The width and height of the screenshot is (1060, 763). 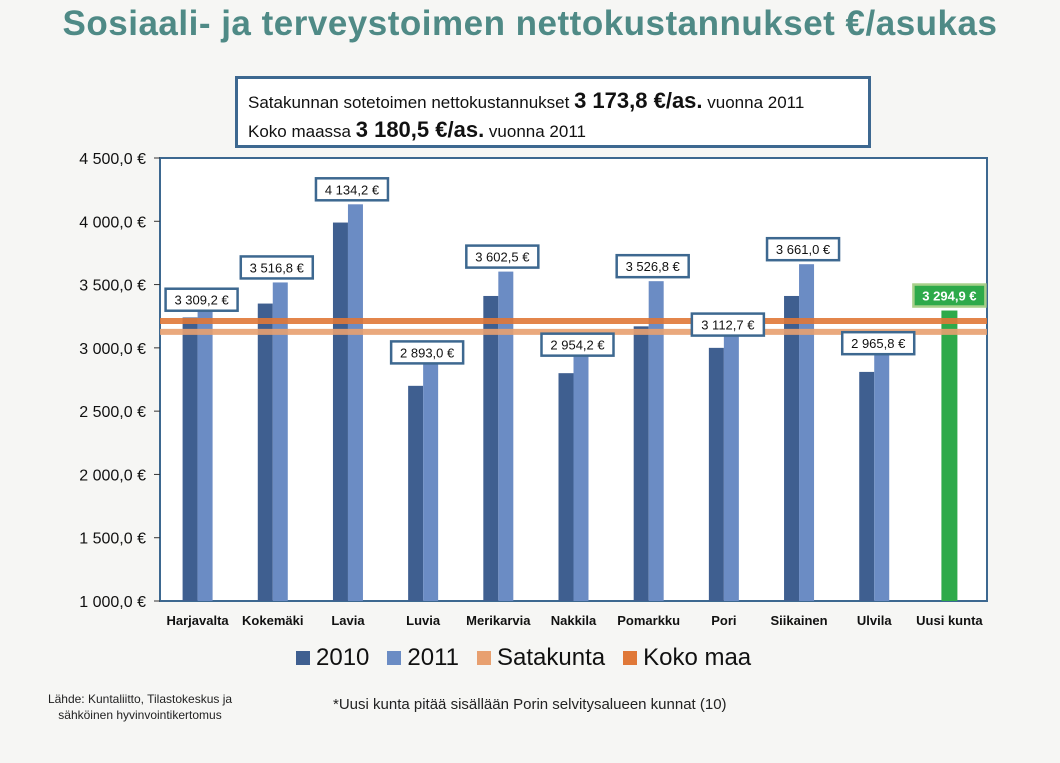 I want to click on legend-item-2011: 2011, so click(x=423, y=658).